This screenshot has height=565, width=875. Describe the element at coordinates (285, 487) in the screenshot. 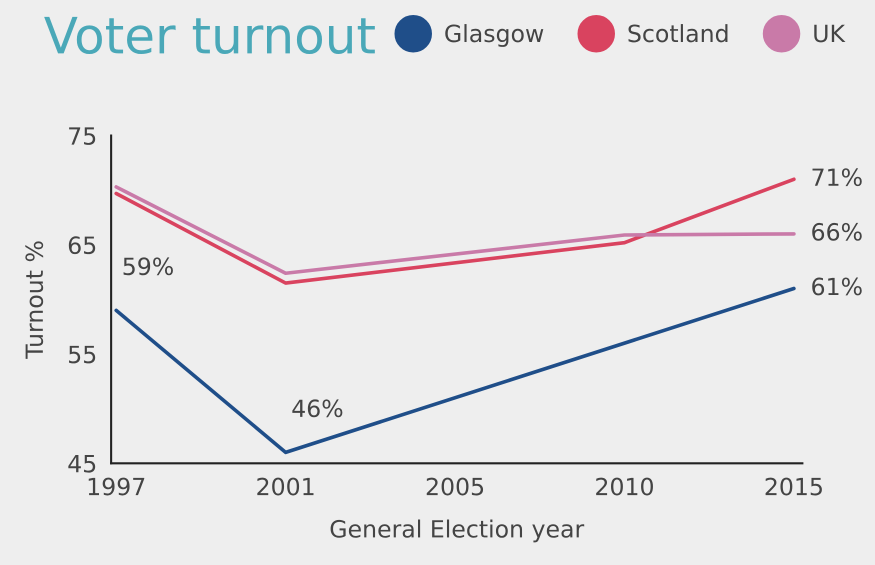

I see `x-tick-label: 2001` at that location.